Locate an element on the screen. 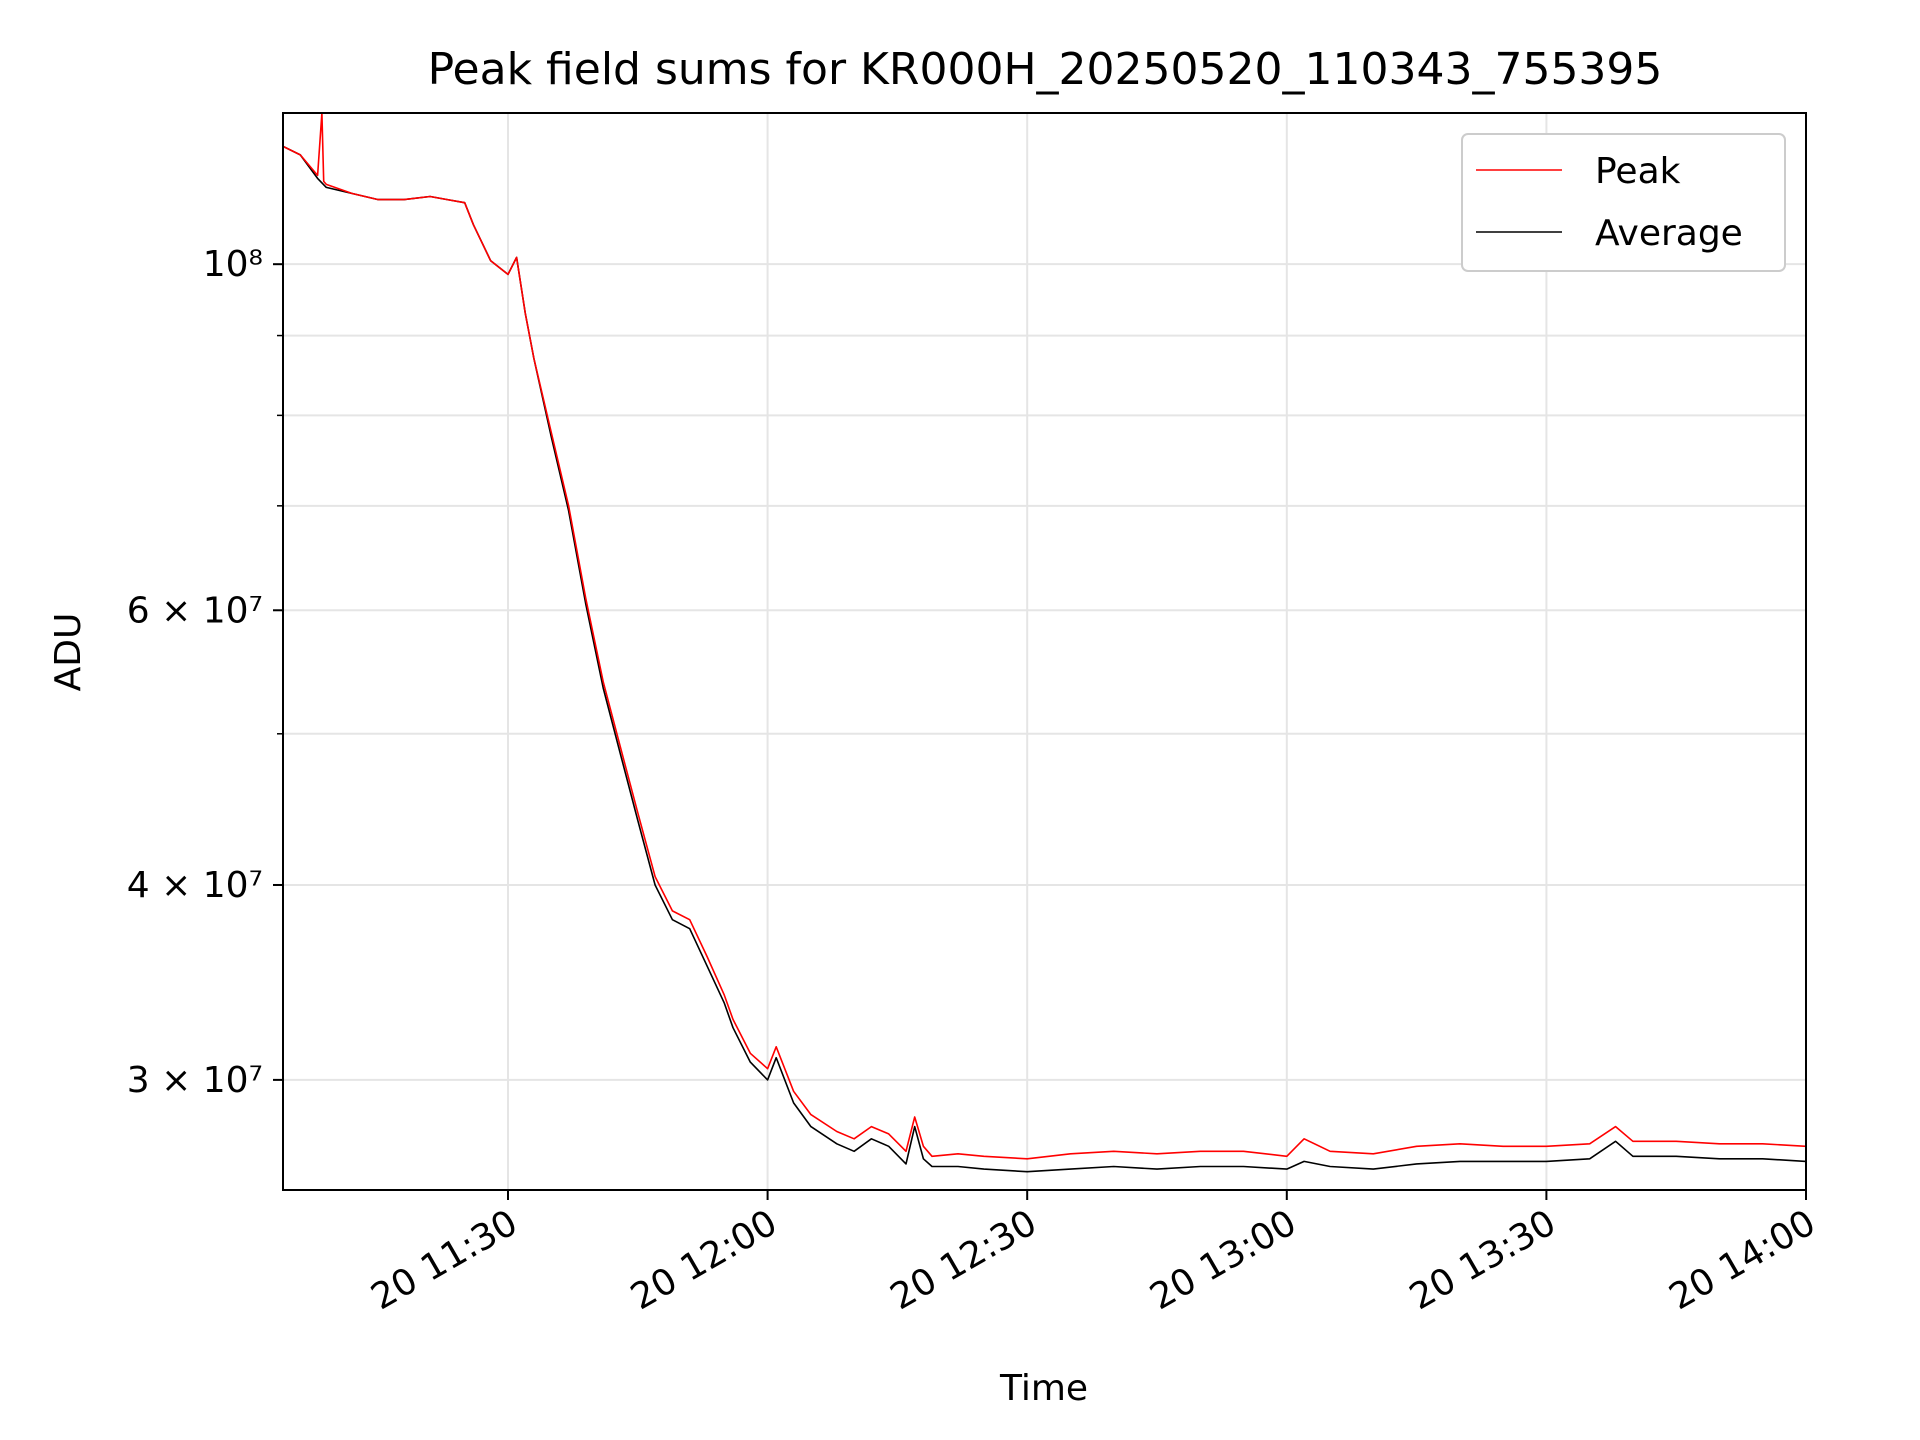 The image size is (1920, 1440). y-axis: 10⁸ 6 × 10⁷ 4 × 10⁷ 3 × 10⁷ is located at coordinates (205, 672).